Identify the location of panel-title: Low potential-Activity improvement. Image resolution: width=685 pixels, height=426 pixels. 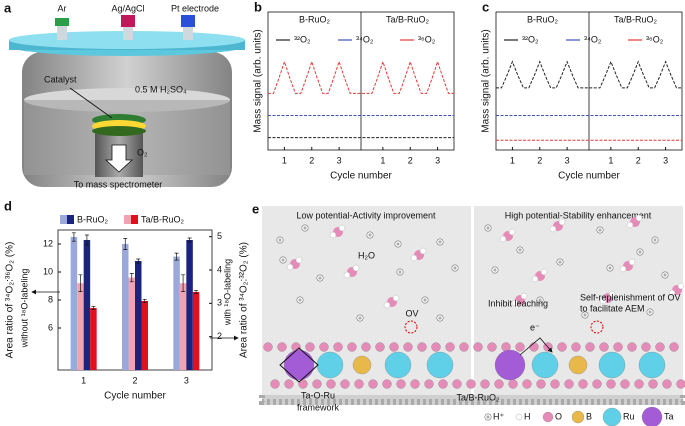
(366, 215).